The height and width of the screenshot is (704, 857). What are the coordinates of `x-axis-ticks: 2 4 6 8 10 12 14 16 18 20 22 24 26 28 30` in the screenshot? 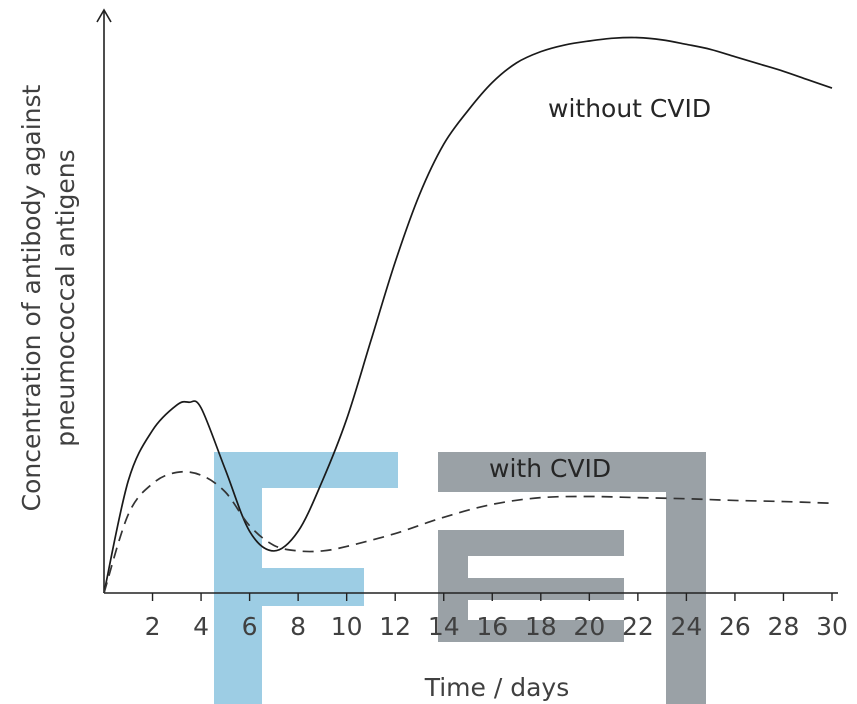 It's located at (496, 617).